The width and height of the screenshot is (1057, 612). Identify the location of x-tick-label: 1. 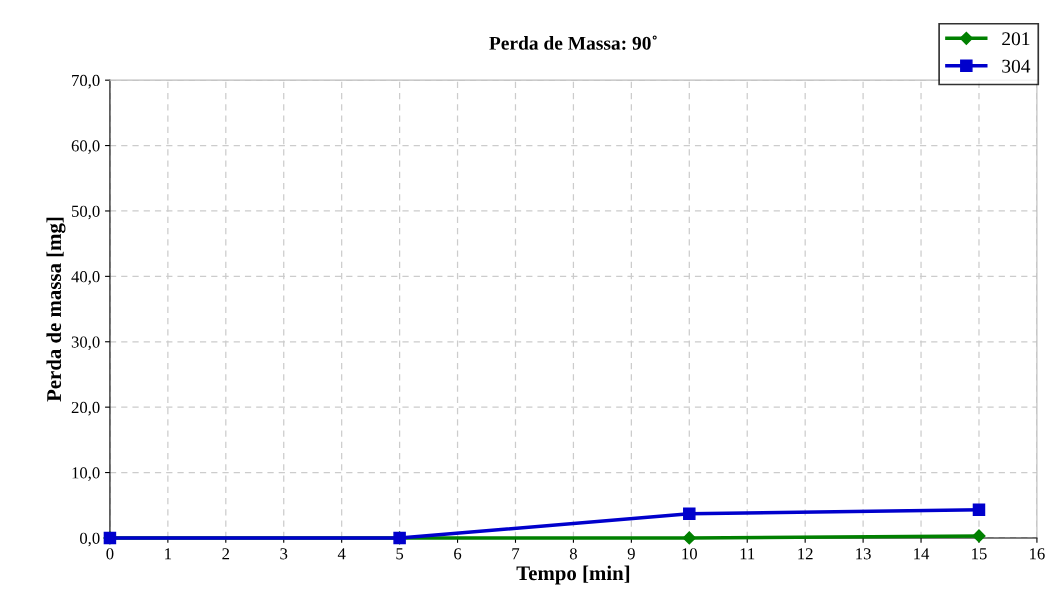
(168, 554).